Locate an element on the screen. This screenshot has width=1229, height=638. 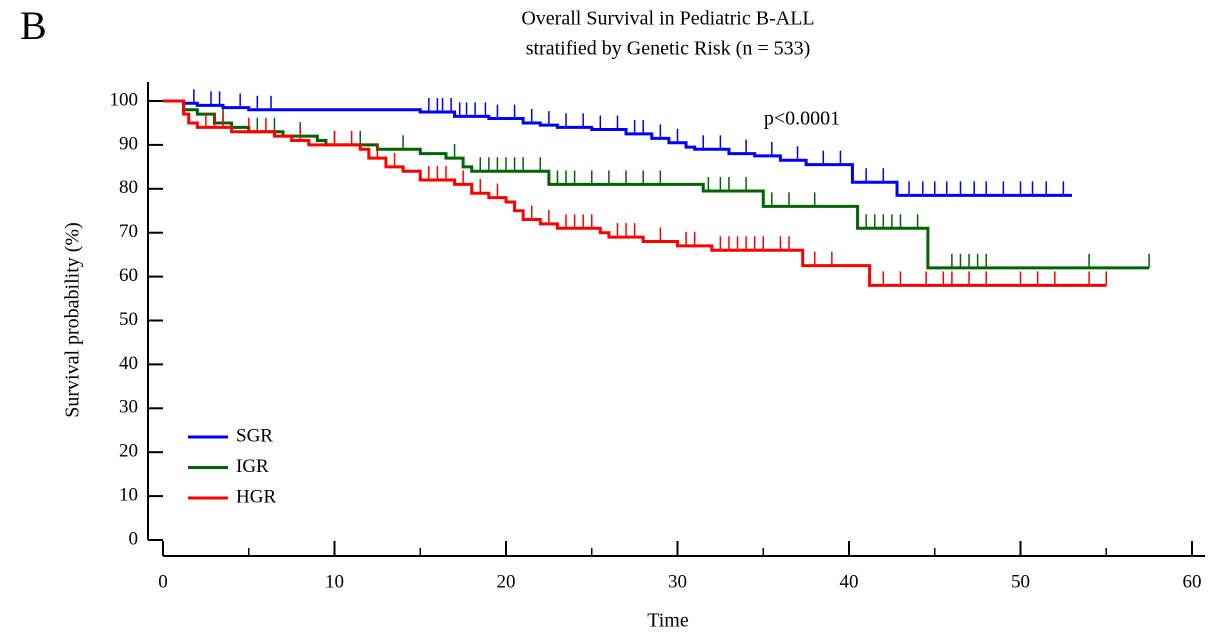
x-tick-label: 40 is located at coordinates (849, 581).